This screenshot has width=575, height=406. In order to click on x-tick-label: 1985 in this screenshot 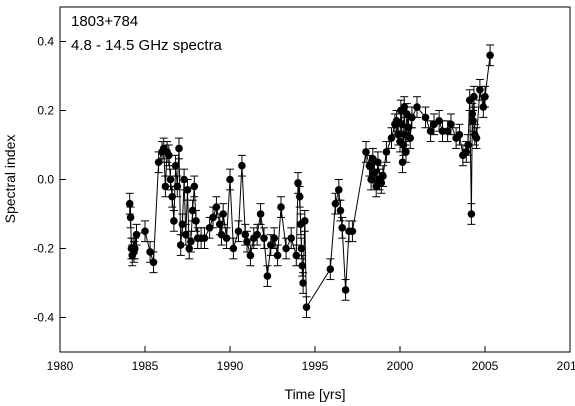, I will do `click(145, 366)`.